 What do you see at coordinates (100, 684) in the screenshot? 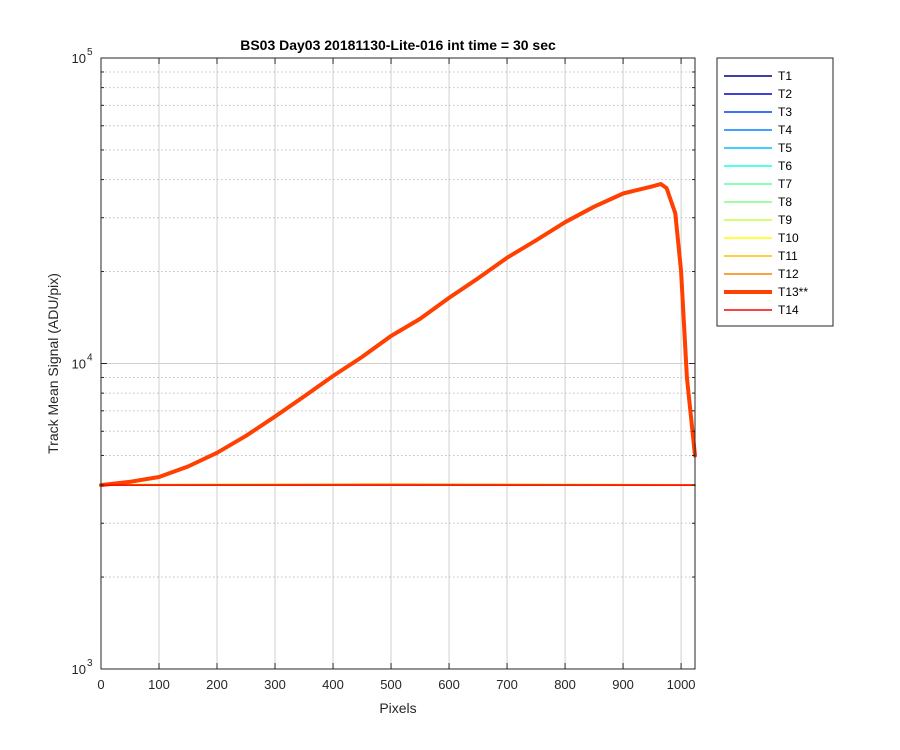
I see `x-tick-label: 0` at bounding box center [100, 684].